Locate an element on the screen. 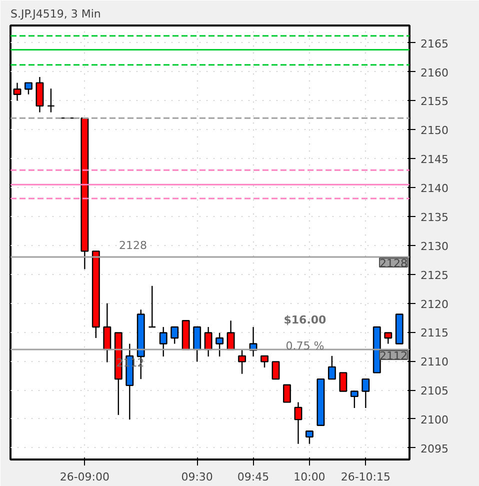 The image size is (479, 486). annotation: 2128 is located at coordinates (132, 245).